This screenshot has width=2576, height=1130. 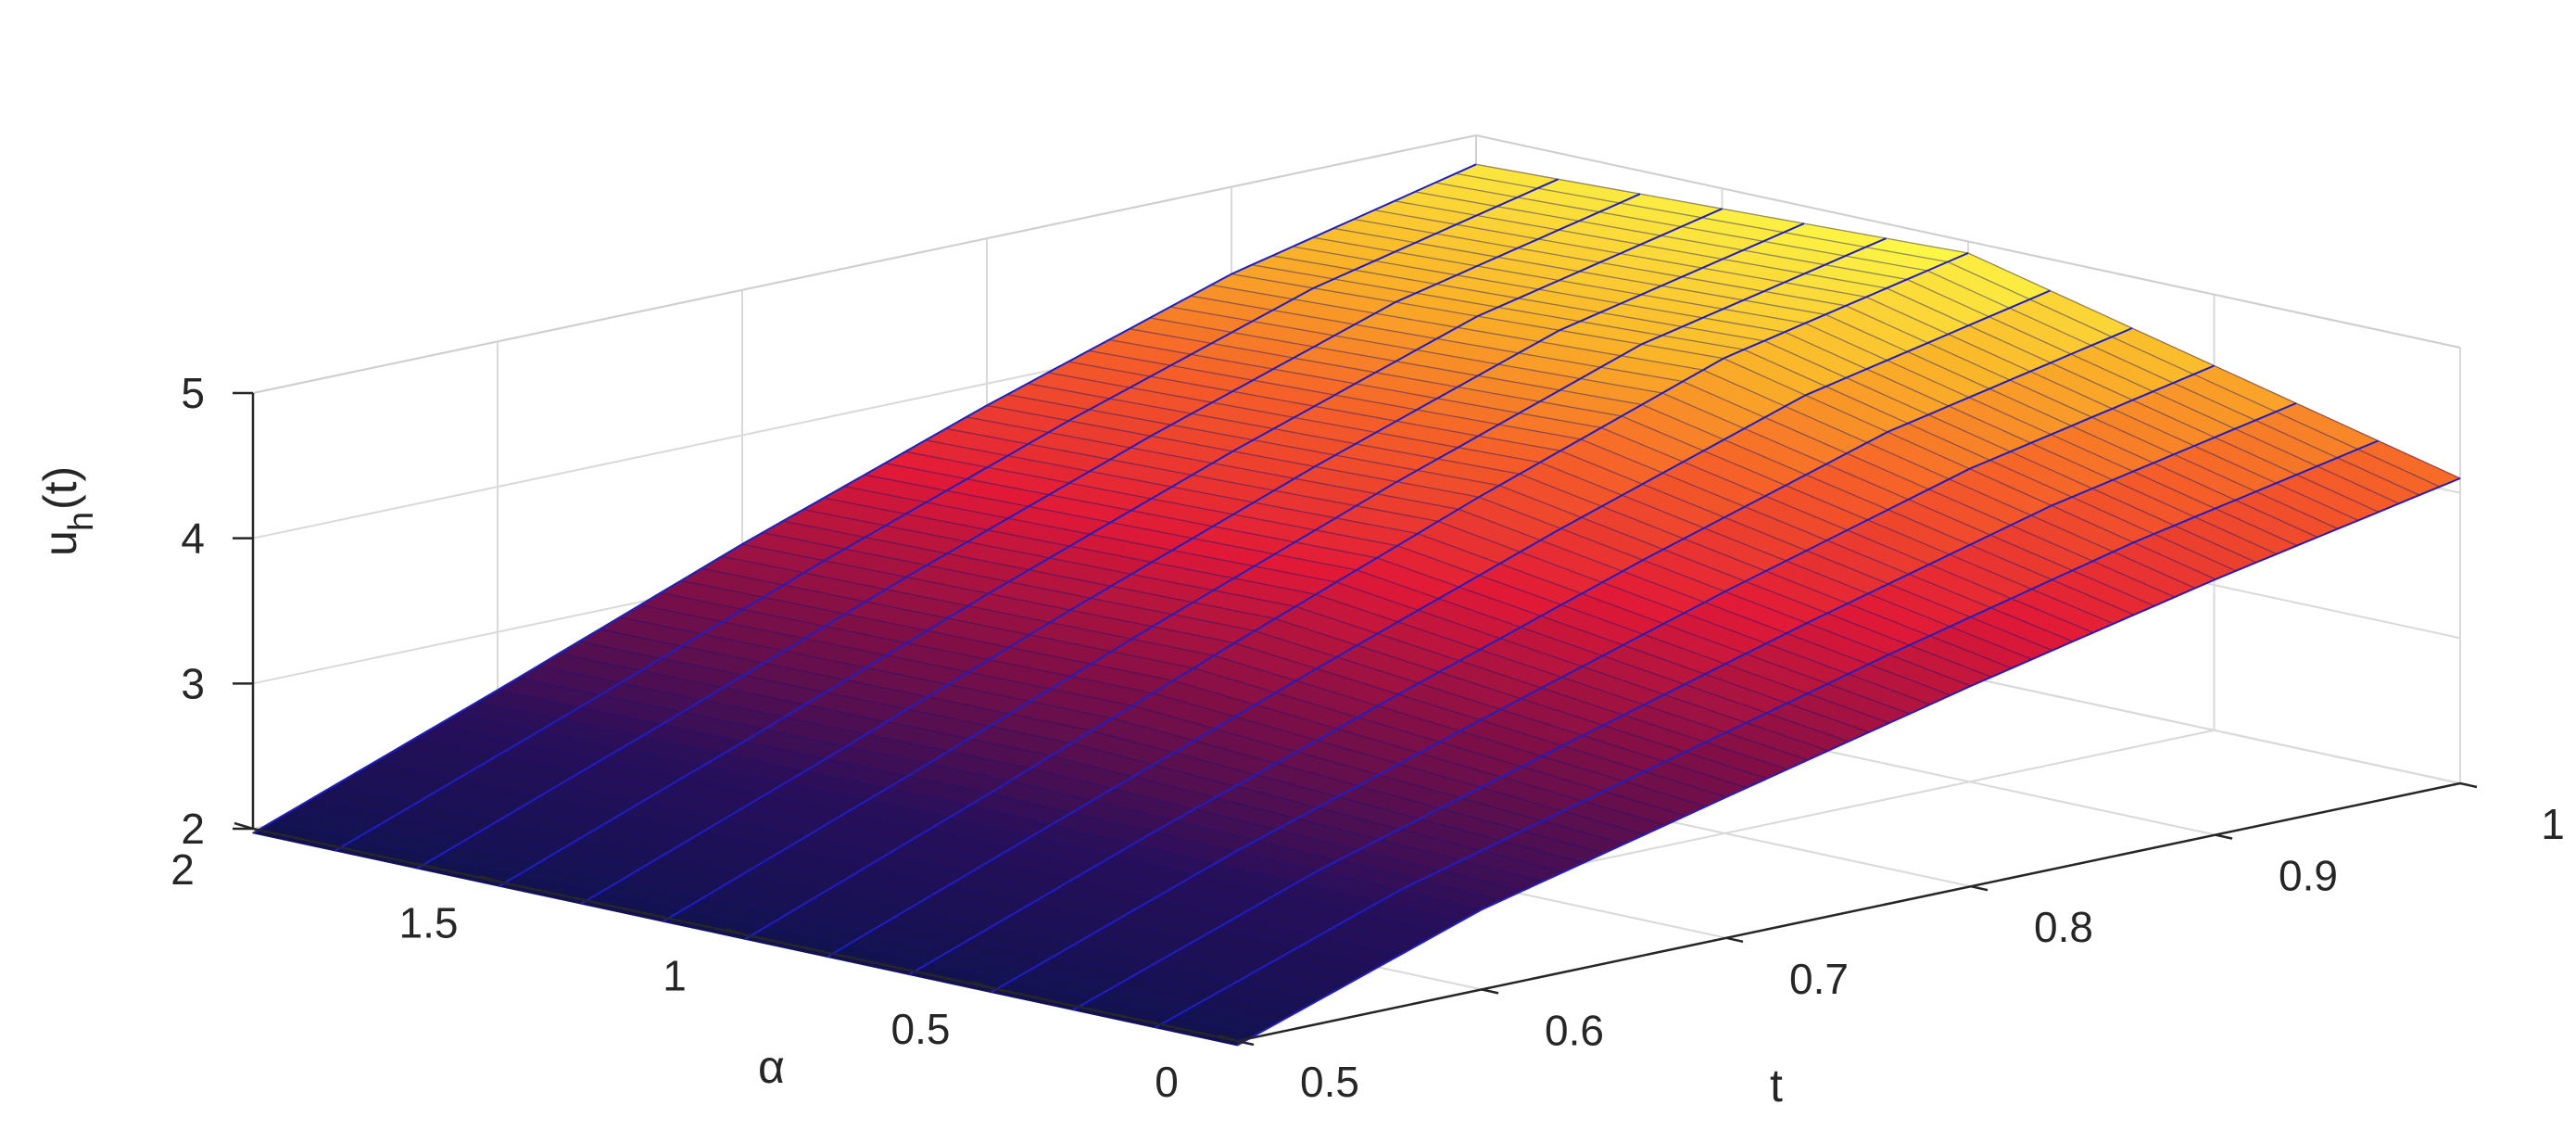 What do you see at coordinates (921, 1029) in the screenshot?
I see `y-tick-label: 0.5` at bounding box center [921, 1029].